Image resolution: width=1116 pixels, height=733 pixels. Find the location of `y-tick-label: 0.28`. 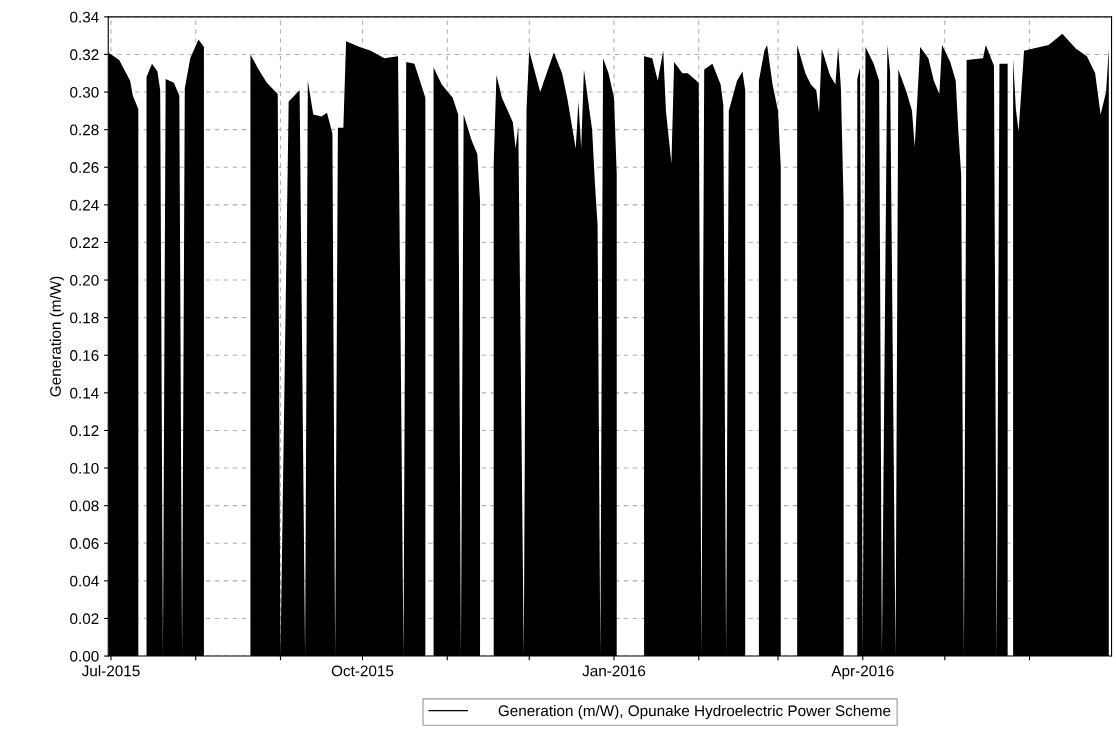

y-tick-label: 0.28 is located at coordinates (84, 130).